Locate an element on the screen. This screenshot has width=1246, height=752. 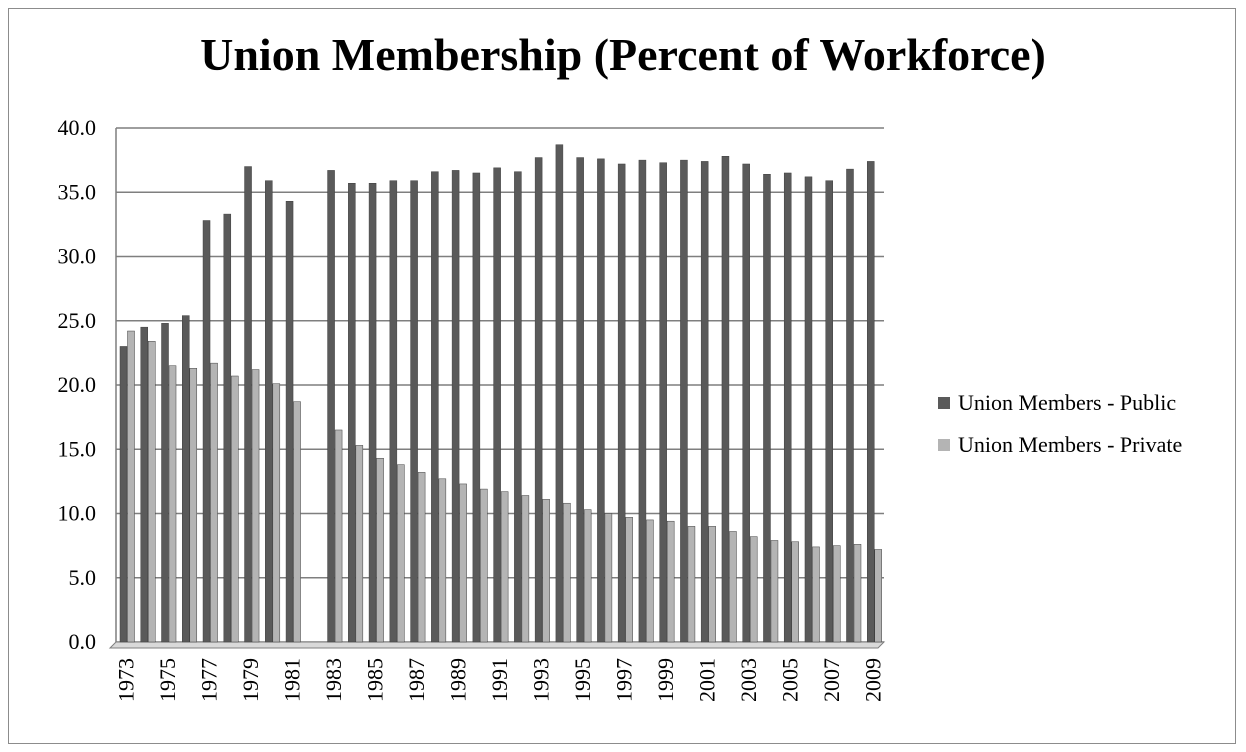
x-tick-label: 1997 is located at coordinates (624, 680).